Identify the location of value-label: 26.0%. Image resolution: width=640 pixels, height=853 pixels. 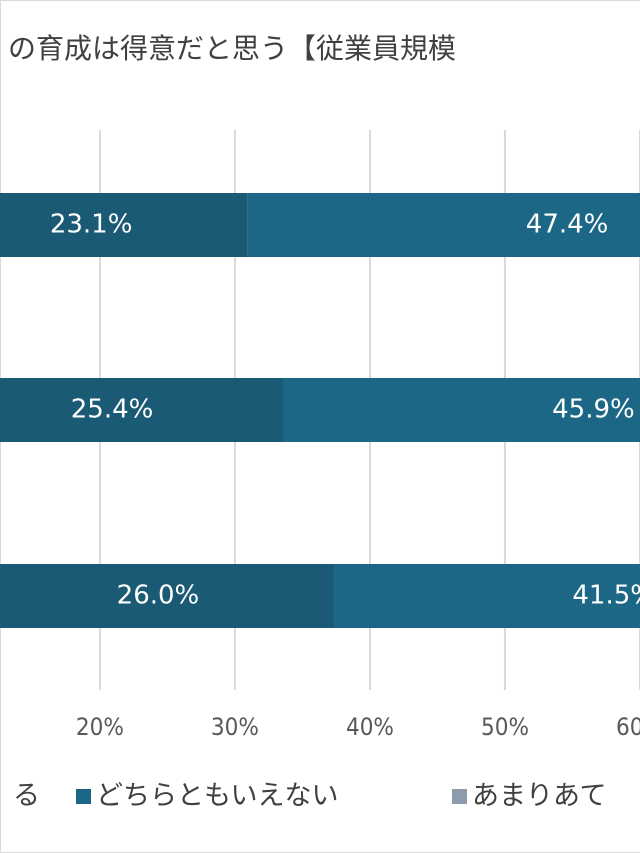
(158, 596).